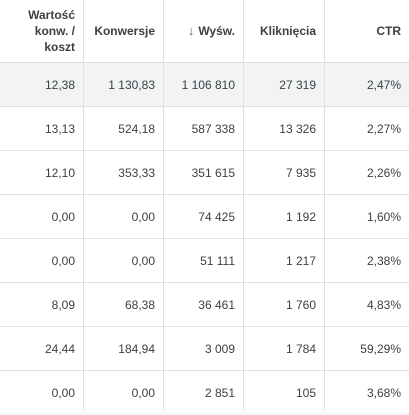 Image resolution: width=409 pixels, height=415 pixels. What do you see at coordinates (124, 128) in the screenshot?
I see `cell-conversions: 524,18` at bounding box center [124, 128].